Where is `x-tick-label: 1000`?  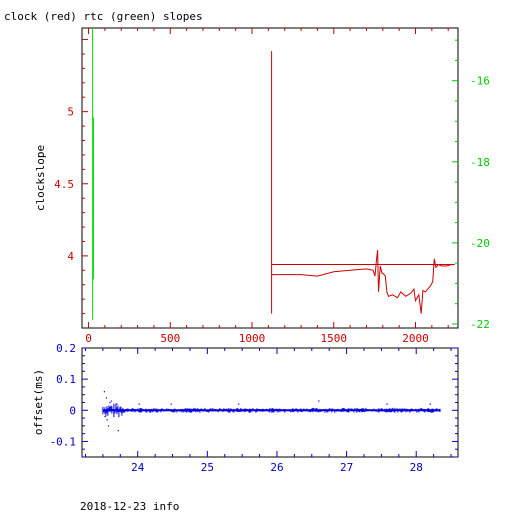 x-tick-label: 1000 is located at coordinates (252, 338).